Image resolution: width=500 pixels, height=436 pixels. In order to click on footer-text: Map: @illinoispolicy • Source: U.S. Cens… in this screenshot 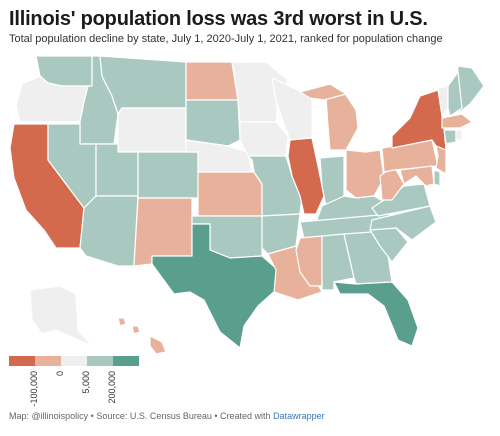, I will do `click(141, 416)`.